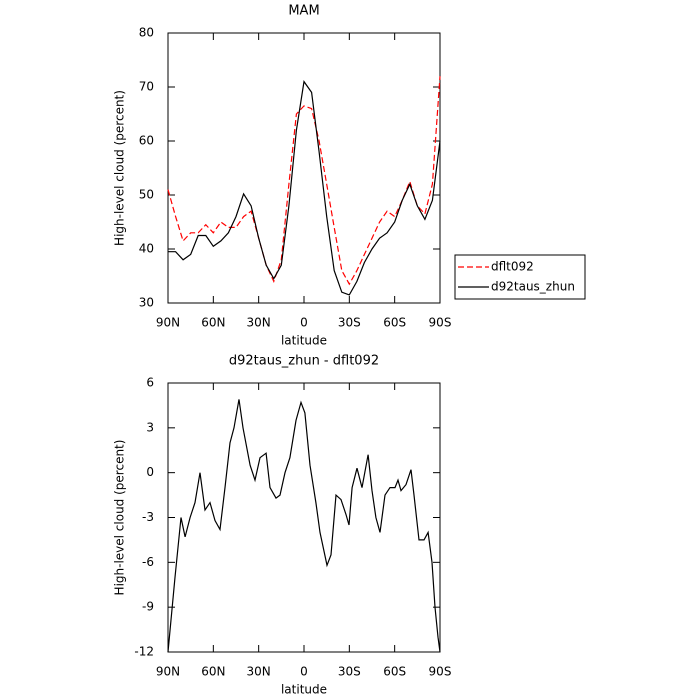  I want to click on y-tick-label: 50, so click(146, 195).